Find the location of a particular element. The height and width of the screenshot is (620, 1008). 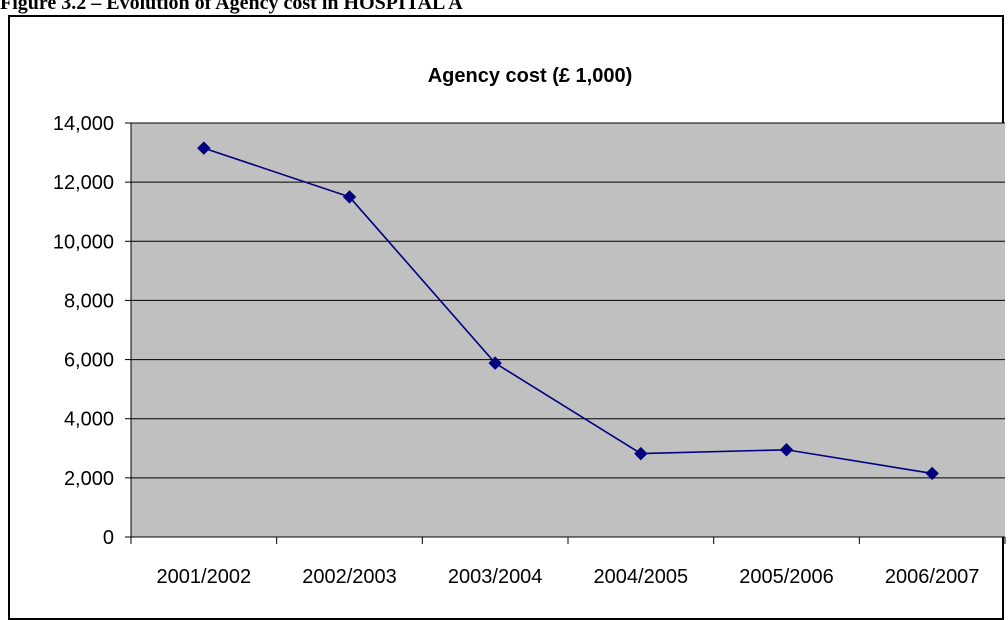

y-tick-labels: 0 2,000 4,000 6,000 8,000 10,000 12,000 14,000 is located at coordinates (83, 331).